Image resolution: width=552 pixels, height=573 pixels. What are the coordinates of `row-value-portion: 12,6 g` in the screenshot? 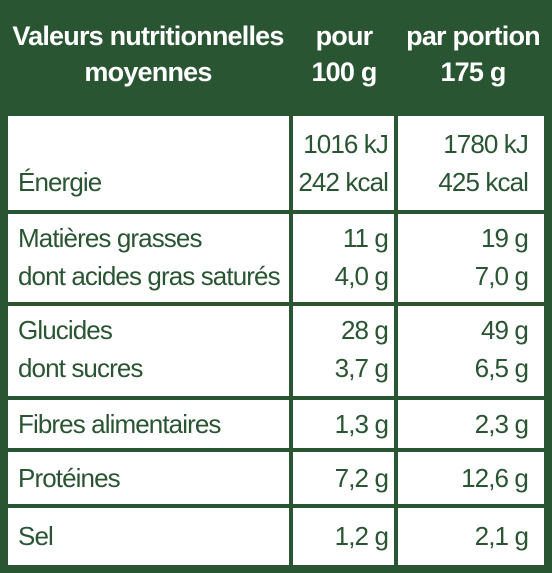 It's located at (495, 478).